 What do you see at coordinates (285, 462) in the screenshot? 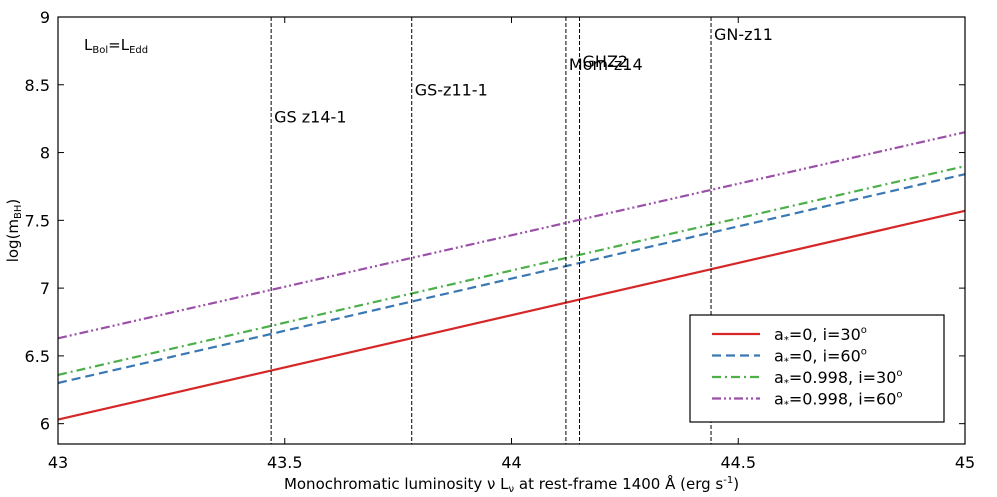
I see `x-tick-label: 43.5` at bounding box center [285, 462].